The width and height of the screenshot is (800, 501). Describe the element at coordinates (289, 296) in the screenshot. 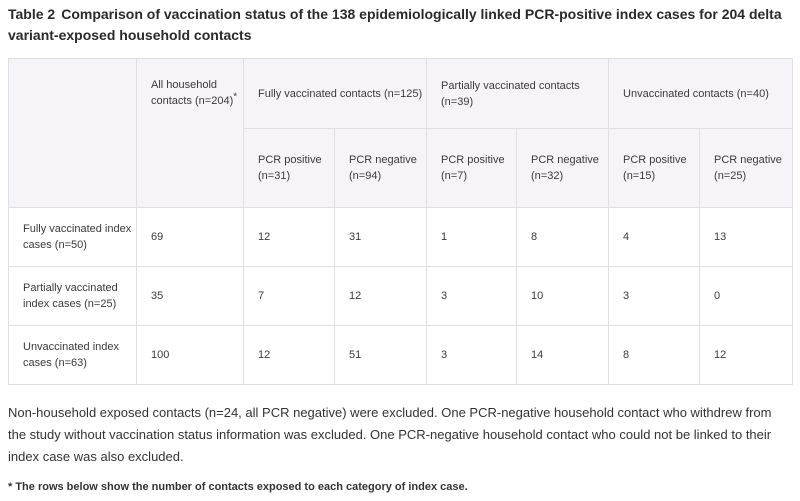

I see `cell-fully-pcr-positive: 7` at that location.